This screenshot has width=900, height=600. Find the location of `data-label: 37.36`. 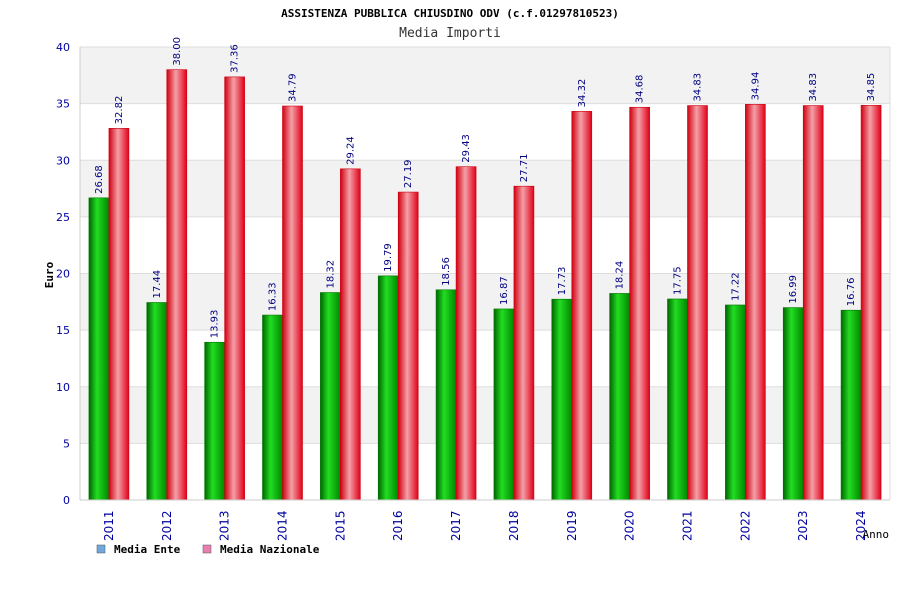

data-label: 37.36 is located at coordinates (235, 58).